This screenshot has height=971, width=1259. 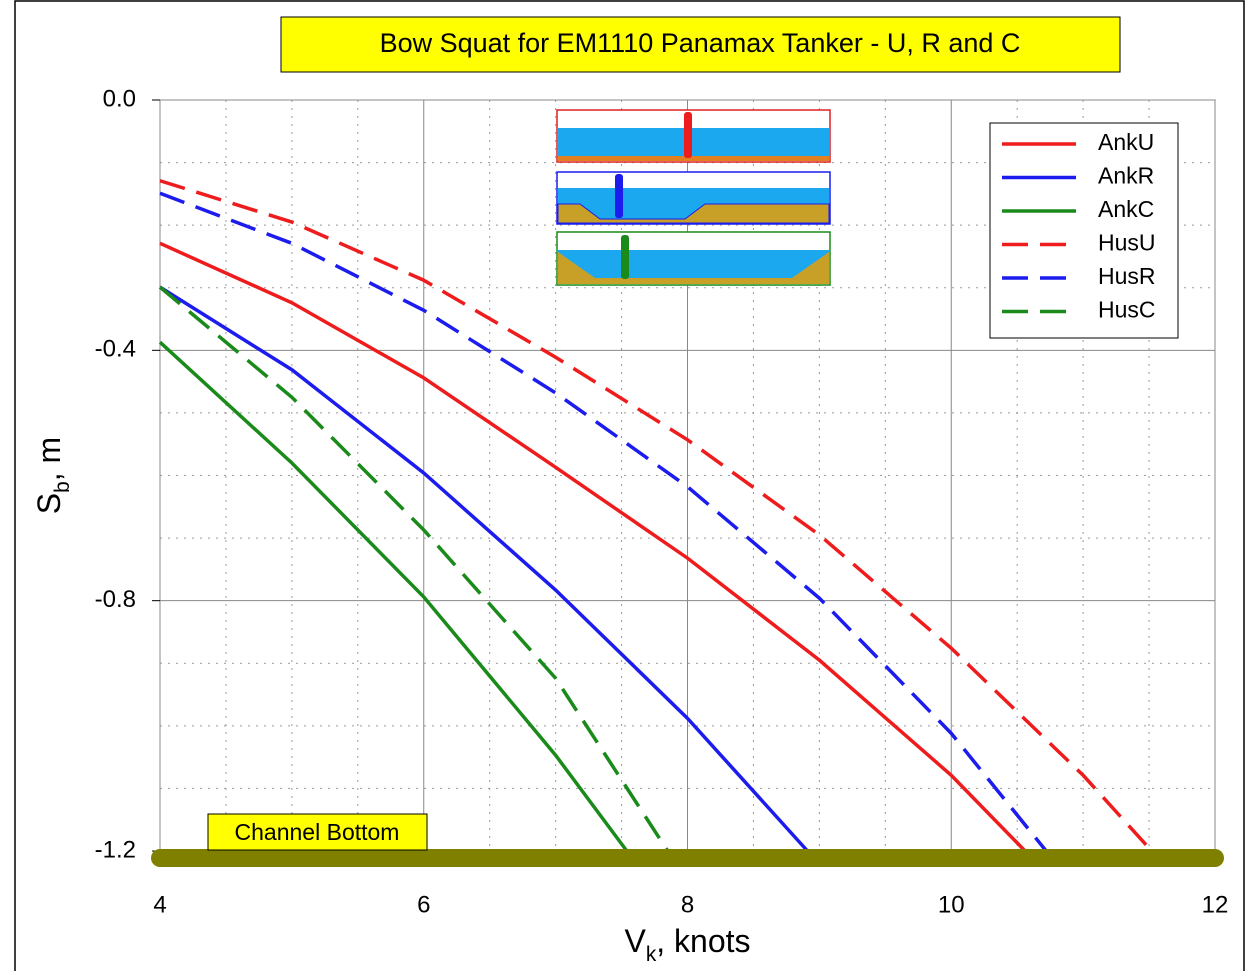 I want to click on legend-label: HusU, so click(x=1127, y=243).